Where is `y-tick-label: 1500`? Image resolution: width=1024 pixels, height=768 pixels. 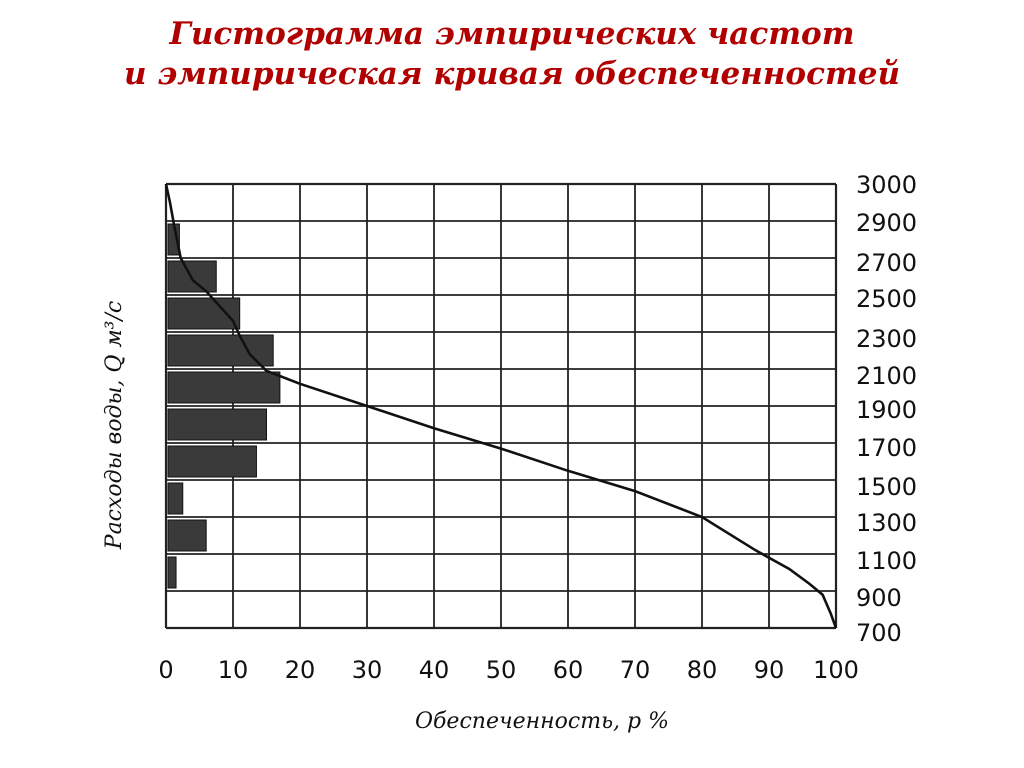
y-tick-label: 1500 is located at coordinates (886, 487).